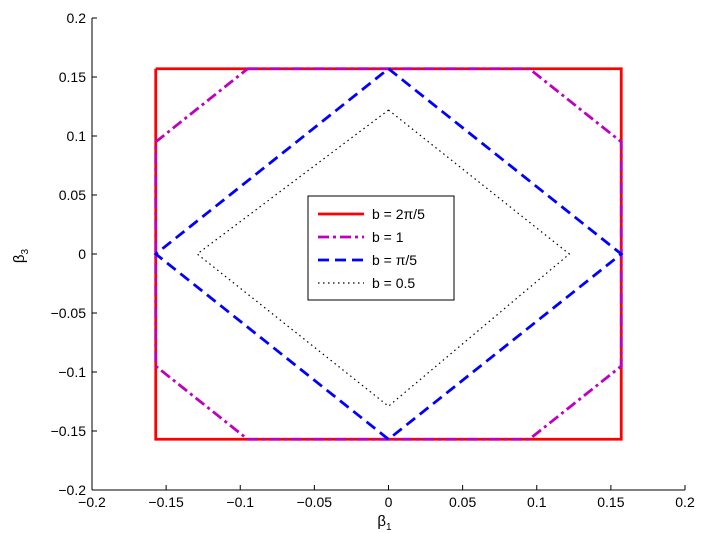 The image size is (705, 533). Describe the element at coordinates (82, 254) in the screenshot. I see `y-tick-label: 0` at that location.